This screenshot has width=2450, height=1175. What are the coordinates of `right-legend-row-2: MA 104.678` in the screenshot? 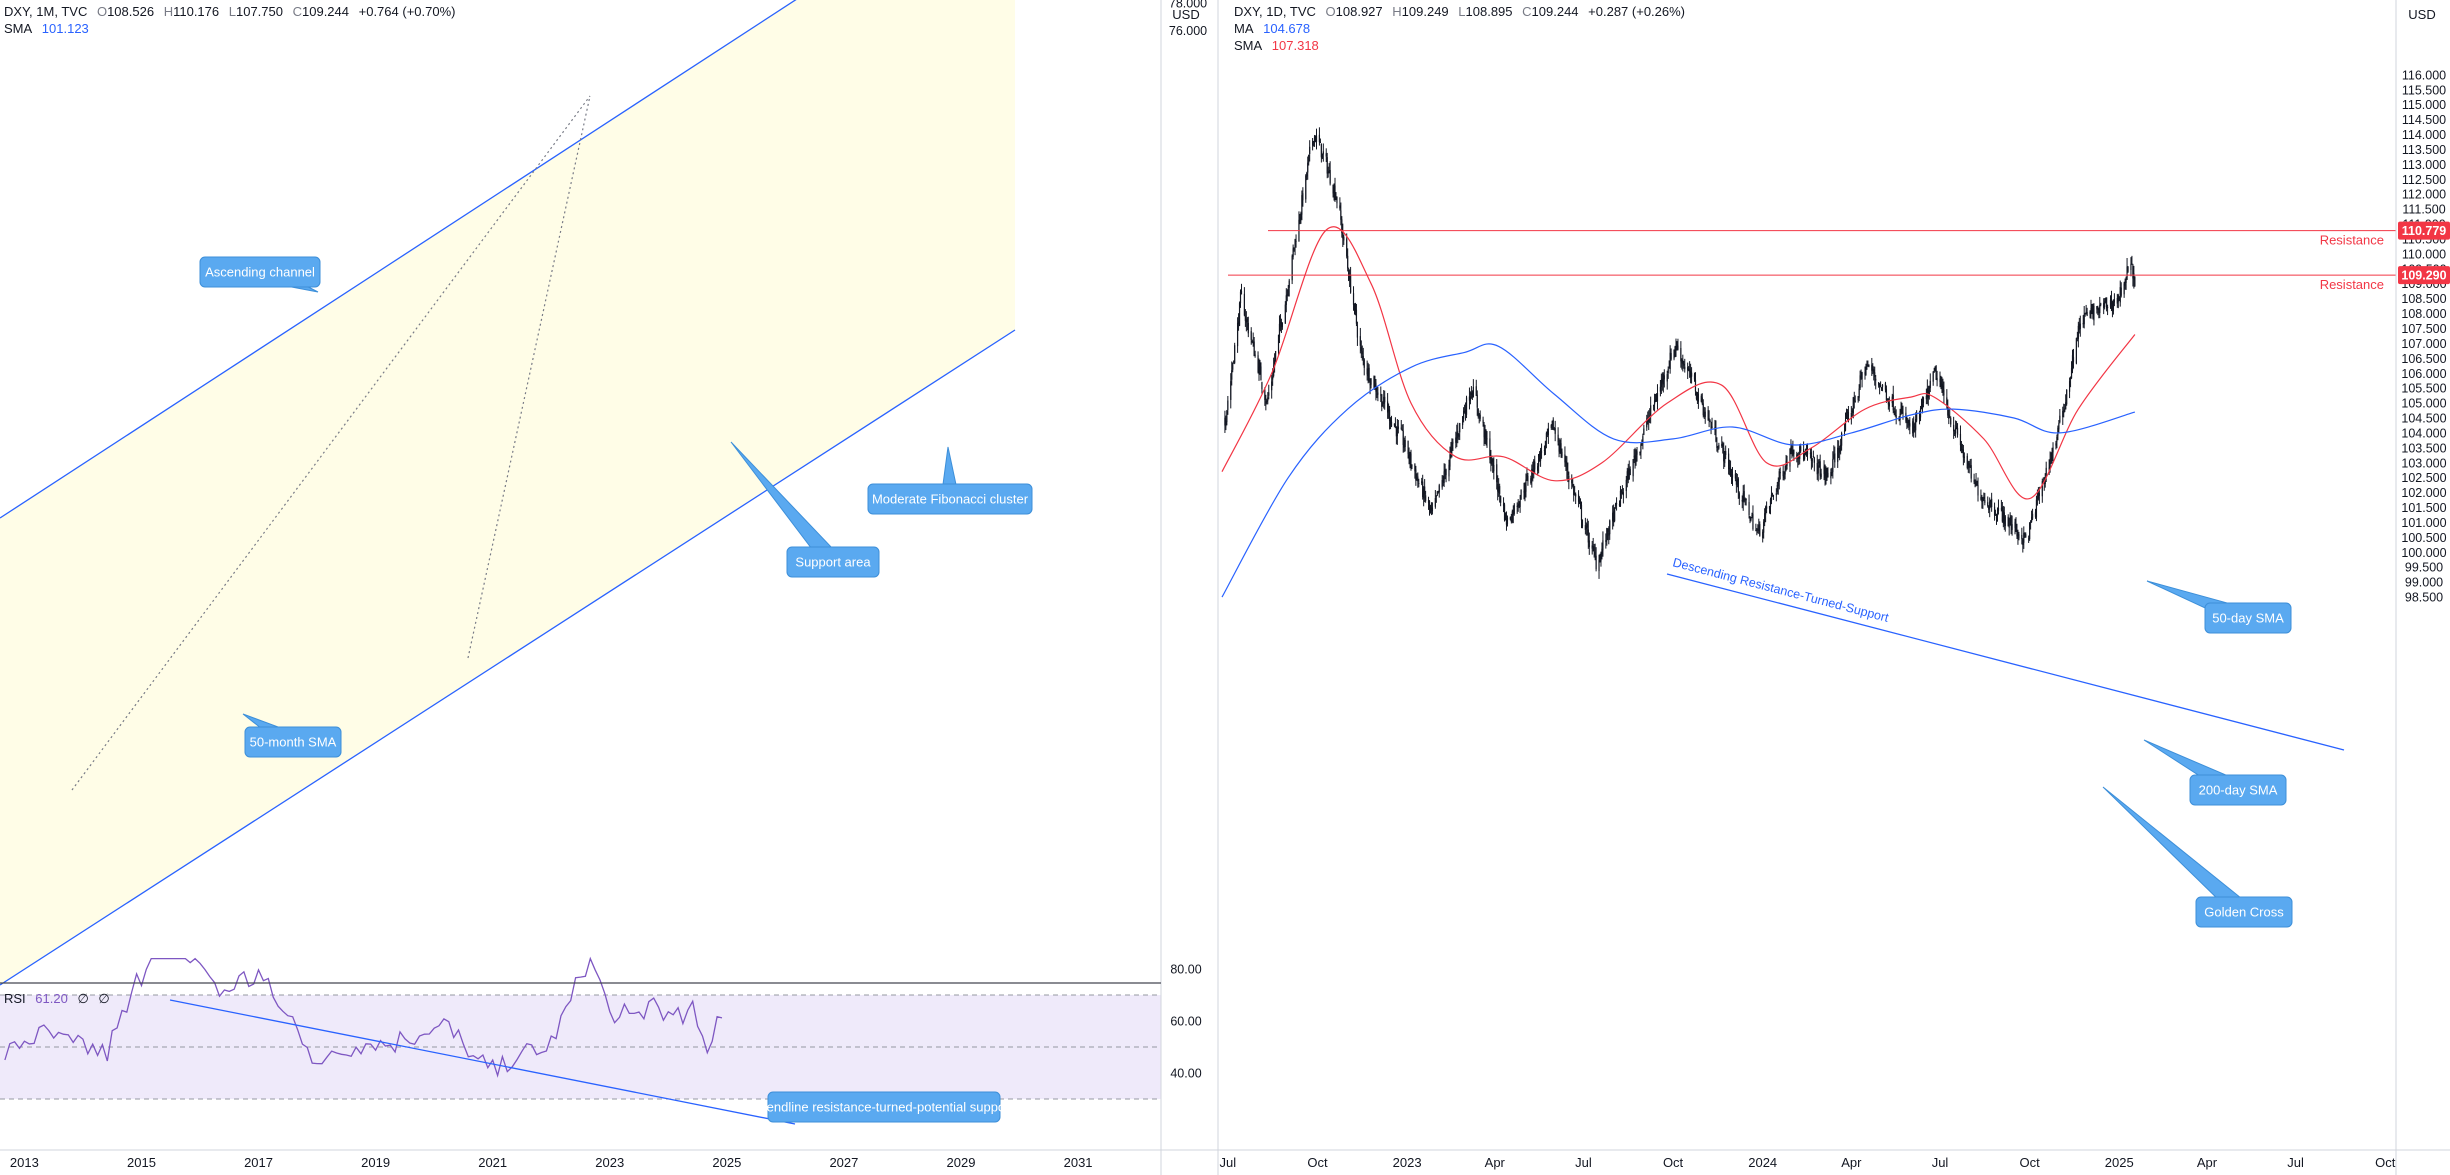 It's located at (1459, 28).